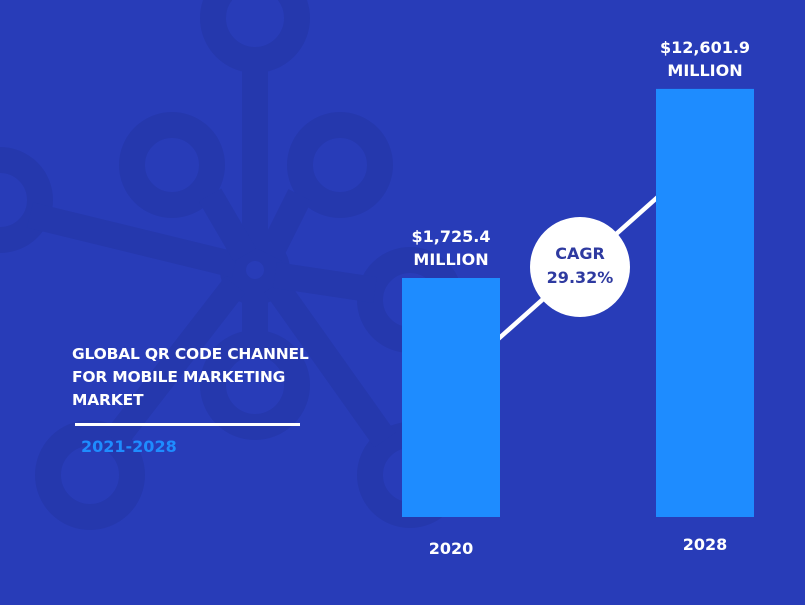 Image resolution: width=805 pixels, height=605 pixels. What do you see at coordinates (580, 277) in the screenshot?
I see `cagr-value: 29.32%` at bounding box center [580, 277].